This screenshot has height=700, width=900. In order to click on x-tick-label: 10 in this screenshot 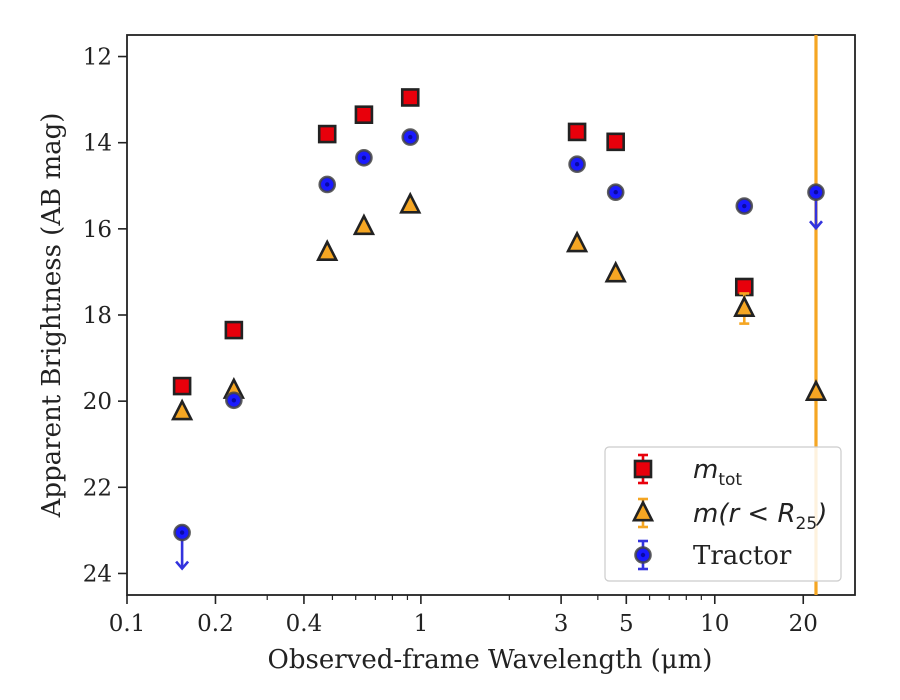, I will do `click(714, 624)`.